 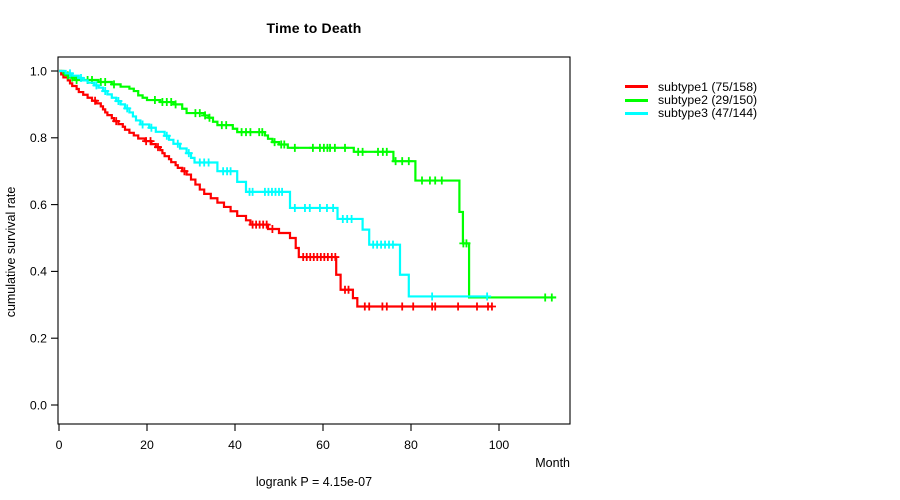 What do you see at coordinates (235, 445) in the screenshot?
I see `x-tick-label: 40` at bounding box center [235, 445].